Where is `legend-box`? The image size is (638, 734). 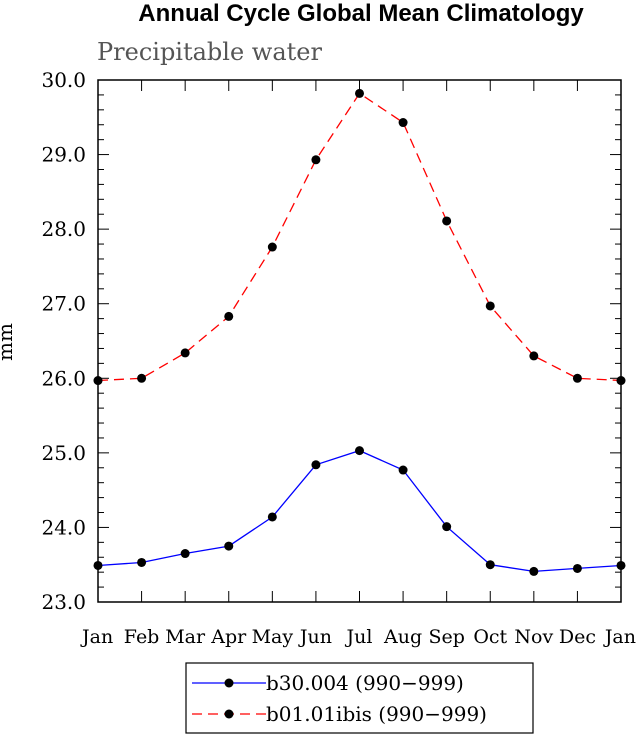 legend-box is located at coordinates (359, 698).